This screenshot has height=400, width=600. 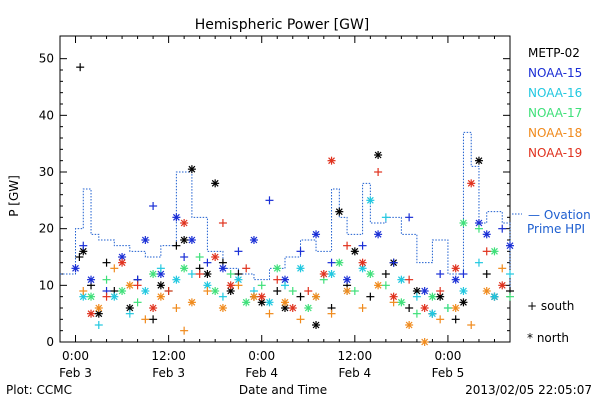 What do you see at coordinates (46, 229) in the screenshot?
I see `y-tick-label: 20` at bounding box center [46, 229].